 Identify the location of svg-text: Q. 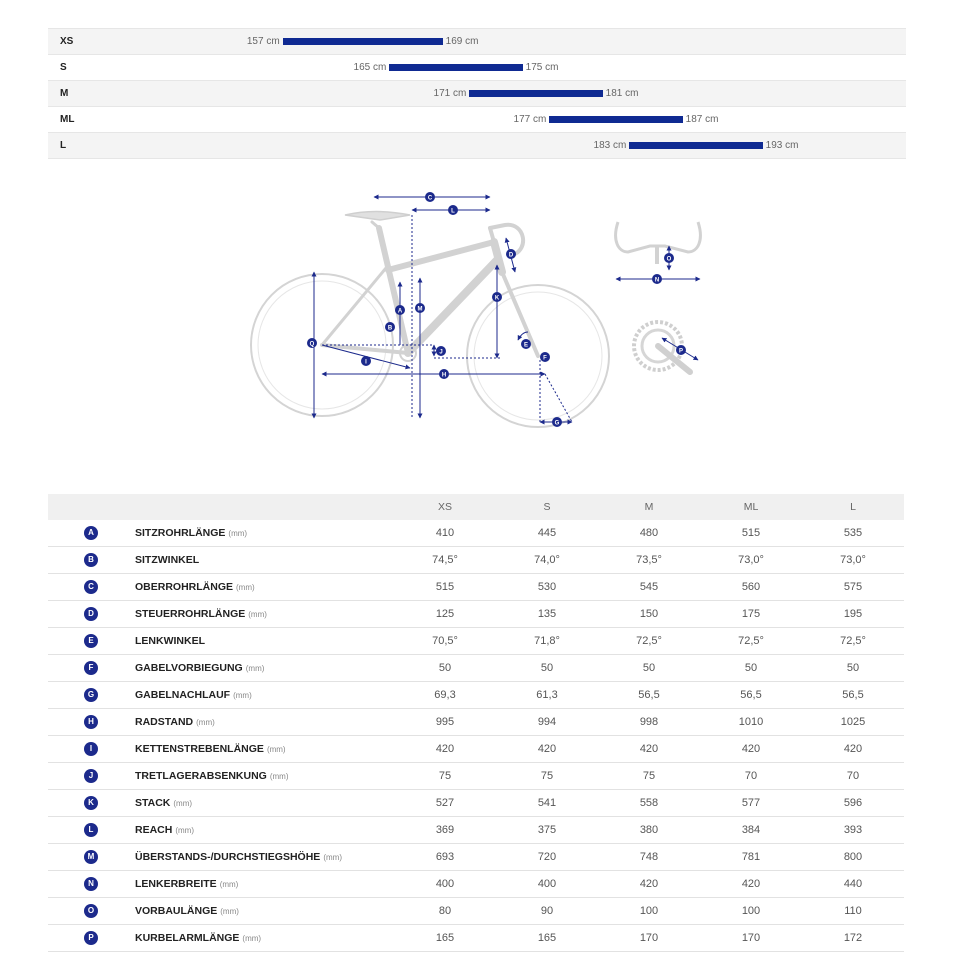
(312, 344).